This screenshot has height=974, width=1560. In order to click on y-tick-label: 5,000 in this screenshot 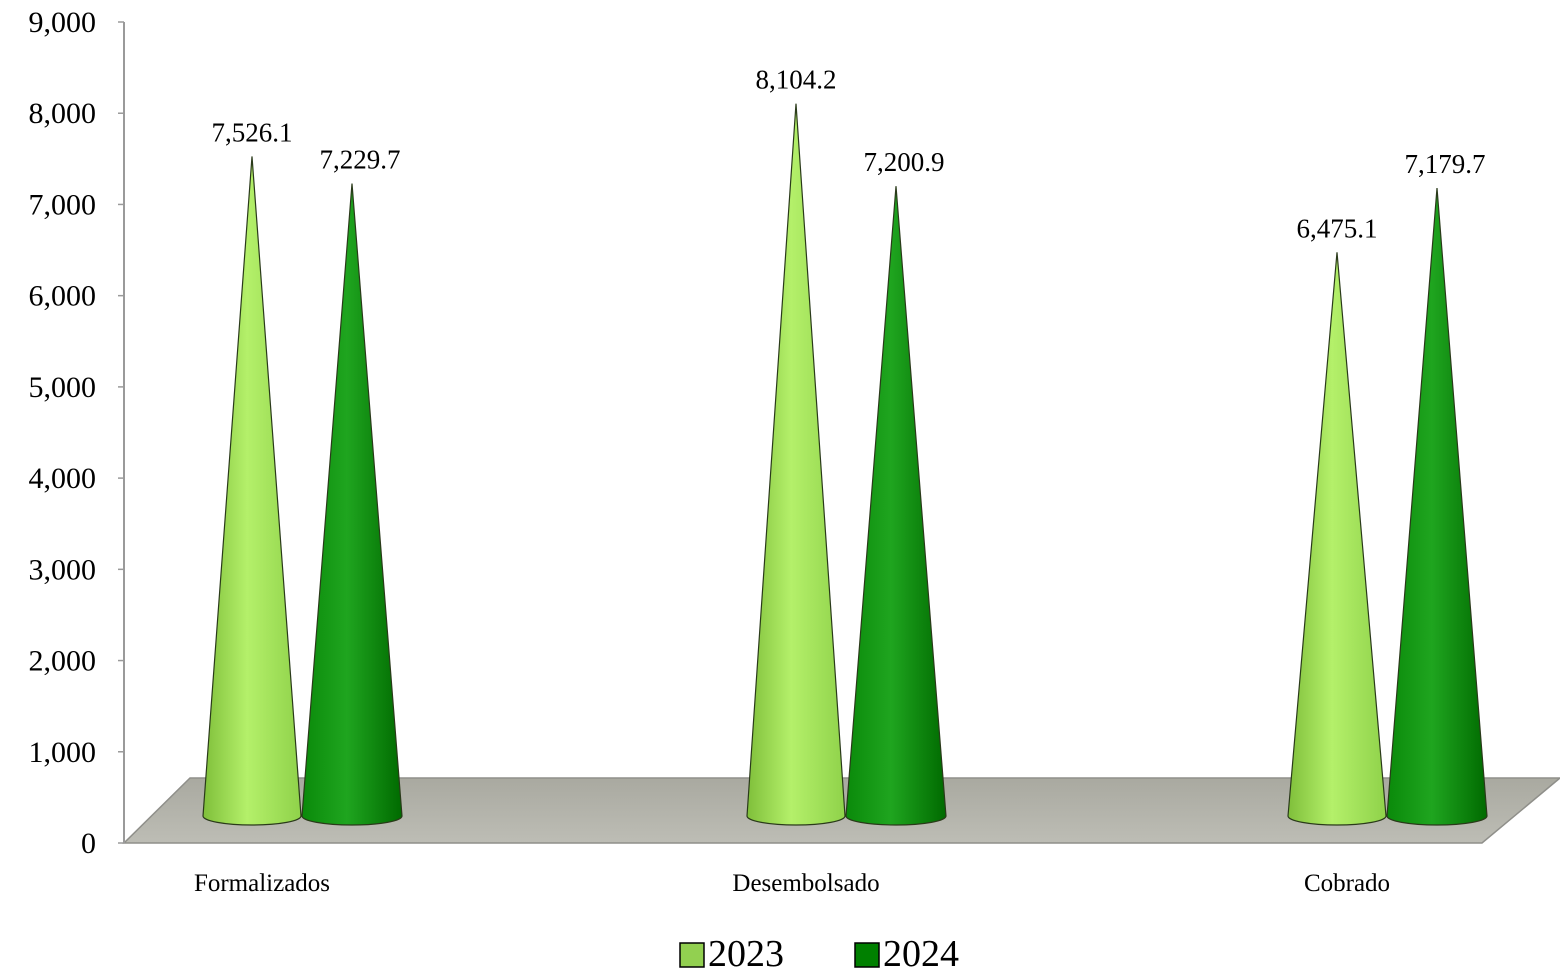, I will do `click(63, 387)`.